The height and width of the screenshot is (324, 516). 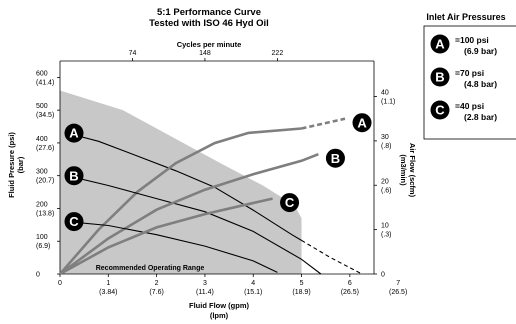 I want to click on legend-item-b-psi: =70 psi, so click(x=469, y=73).